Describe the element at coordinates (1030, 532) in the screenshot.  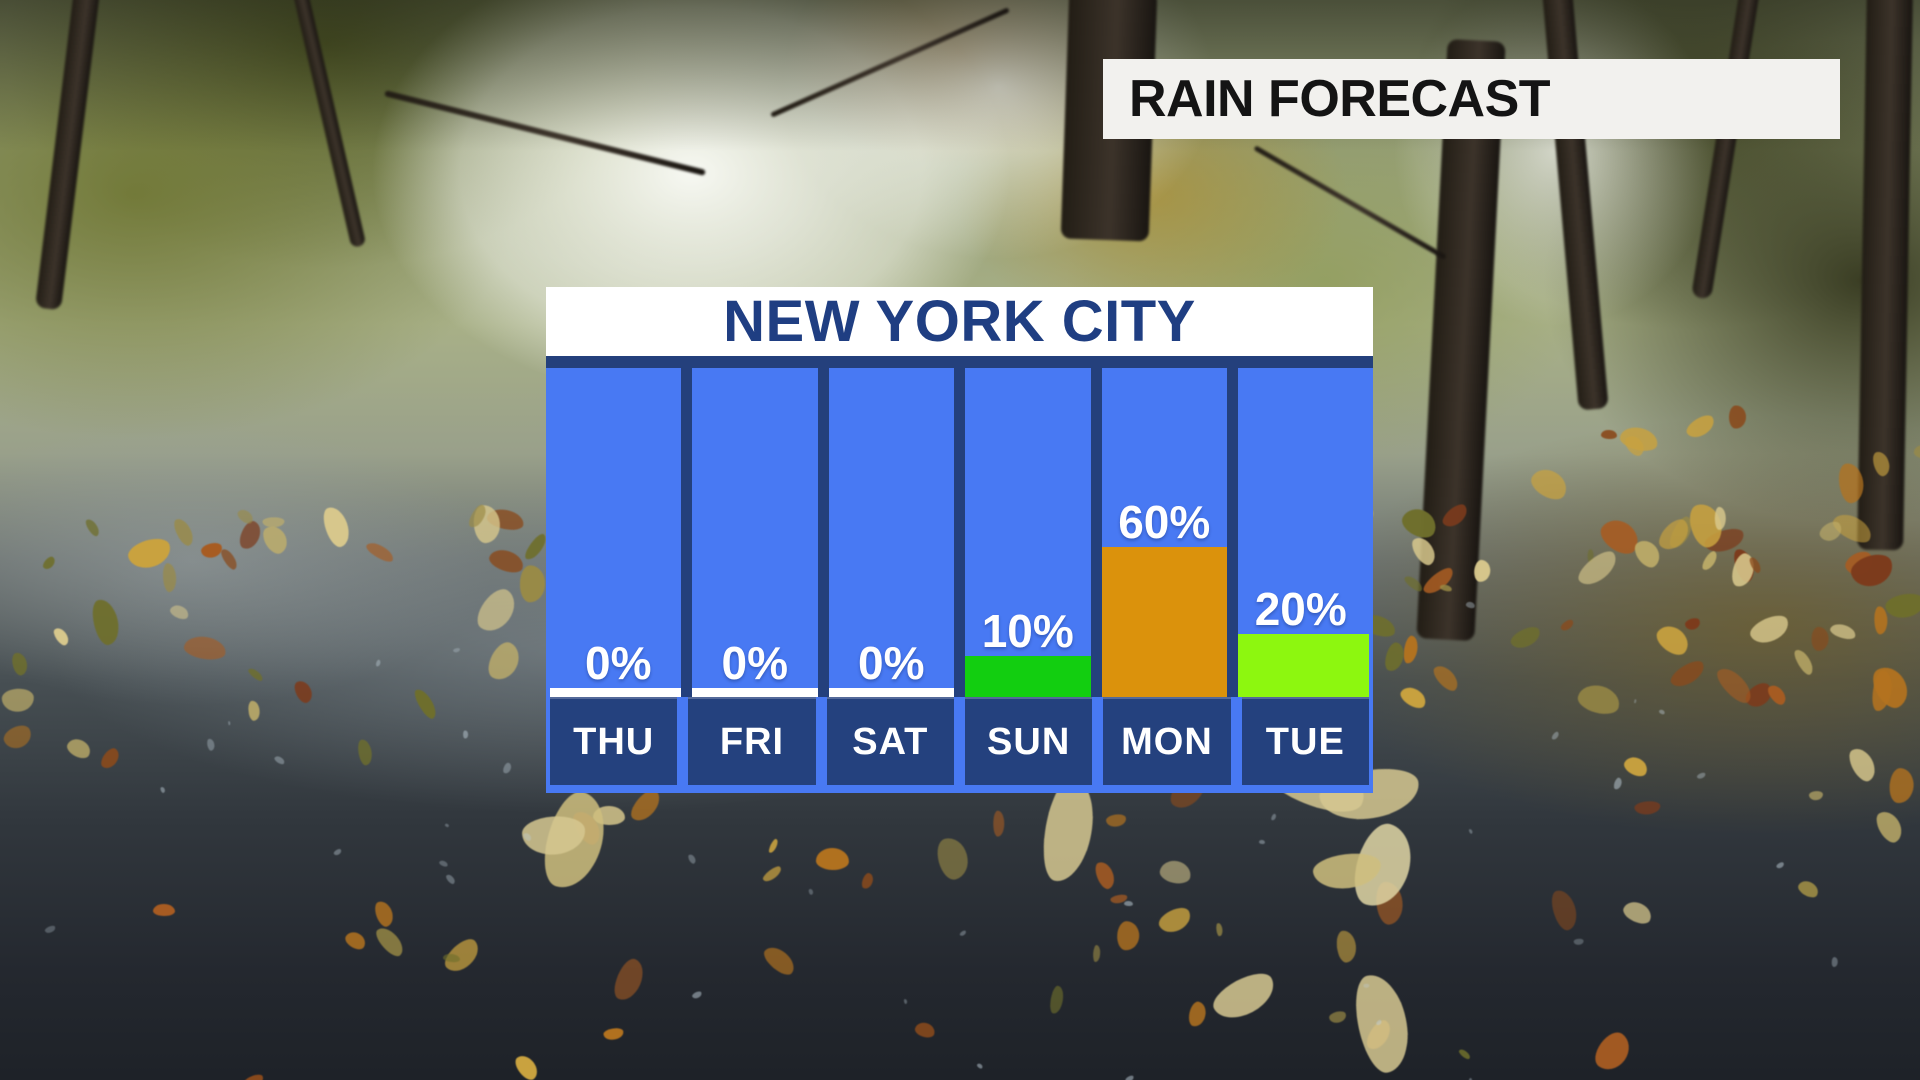
I see `forecast-column-sun: 10%` at that location.